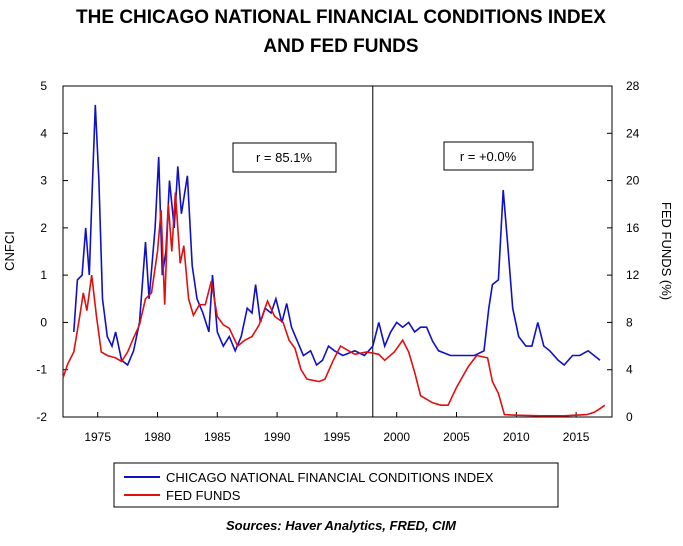 This screenshot has height=546, width=683. Describe the element at coordinates (43, 228) in the screenshot. I see `y-tick-label: 2` at that location.